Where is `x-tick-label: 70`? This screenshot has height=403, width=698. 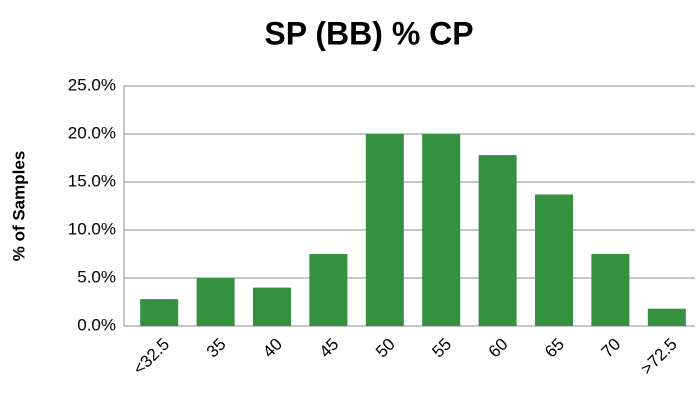 x-tick-label: 70 is located at coordinates (611, 348).